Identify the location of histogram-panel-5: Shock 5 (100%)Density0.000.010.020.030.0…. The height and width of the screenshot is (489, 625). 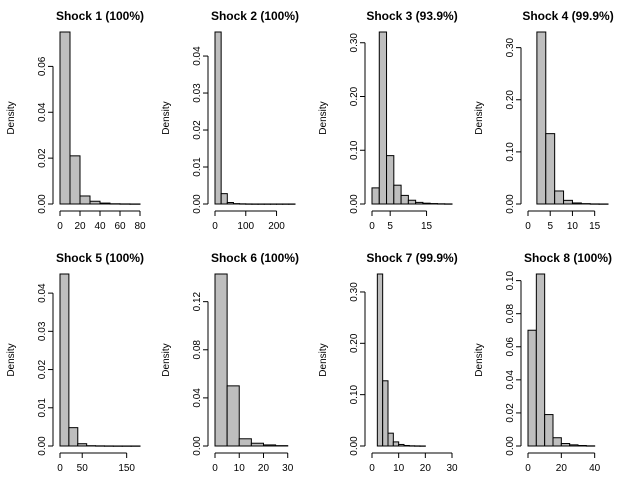
(75, 362).